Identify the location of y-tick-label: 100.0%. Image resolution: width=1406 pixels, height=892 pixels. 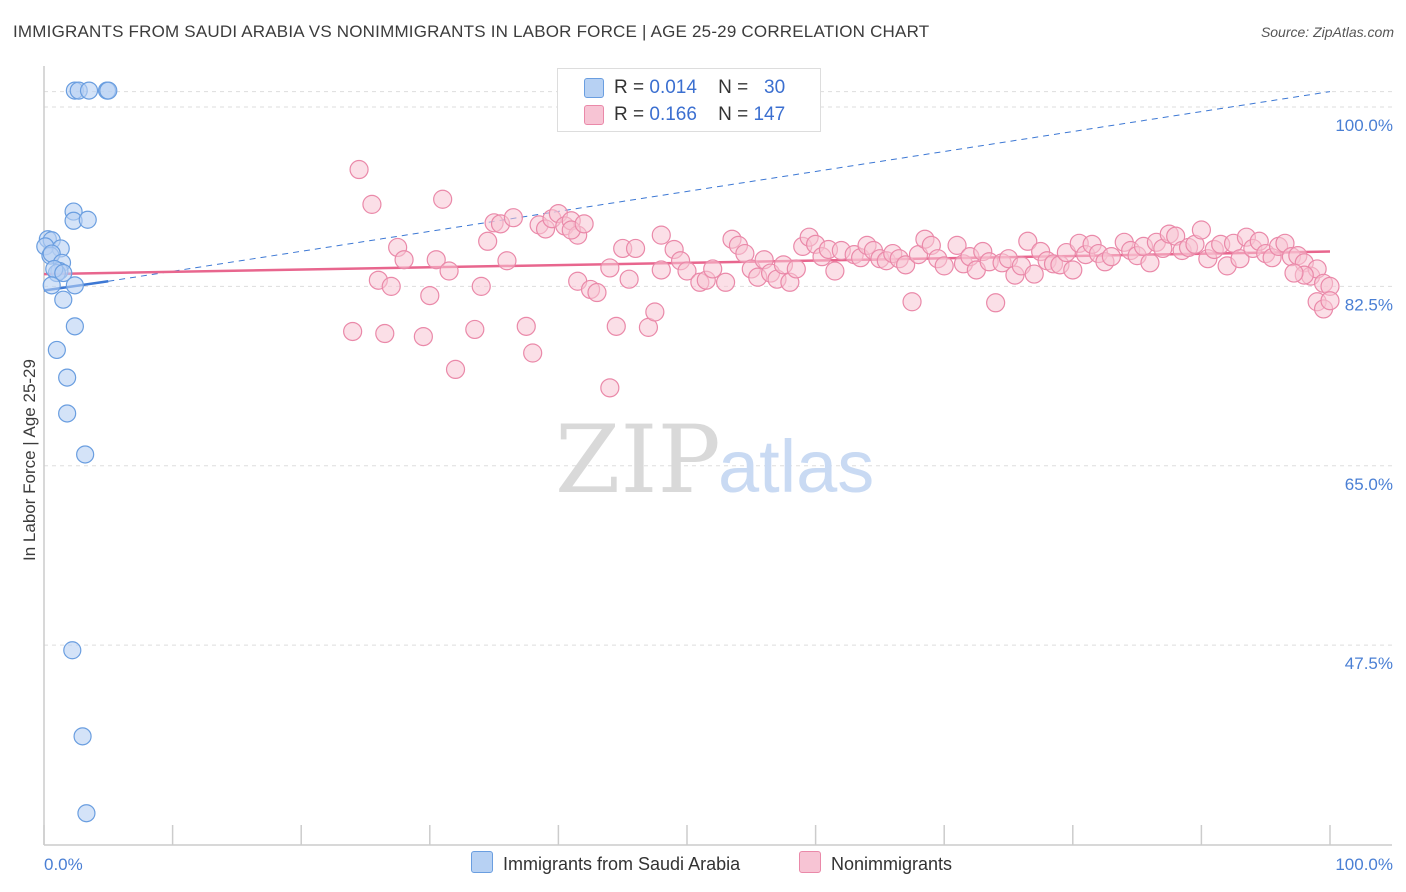
(1364, 125).